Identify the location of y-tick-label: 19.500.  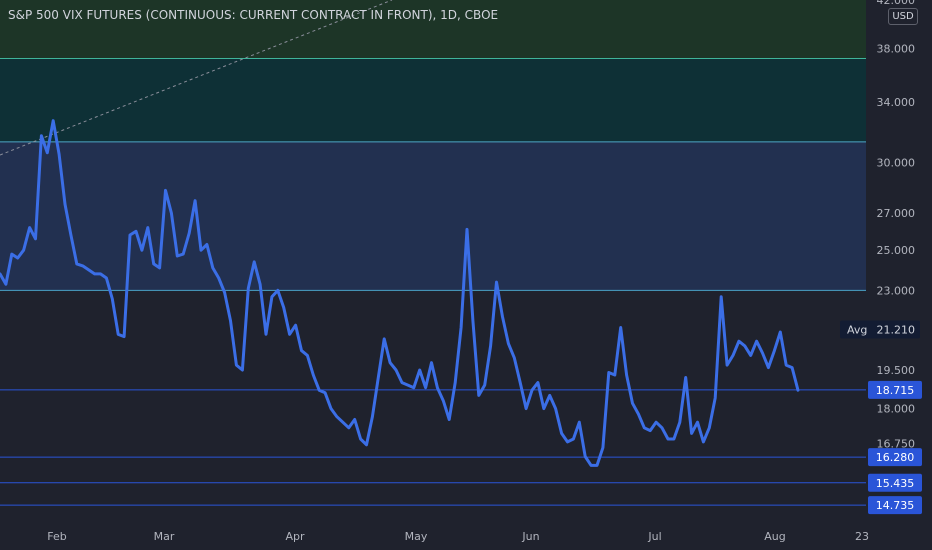
(896, 370).